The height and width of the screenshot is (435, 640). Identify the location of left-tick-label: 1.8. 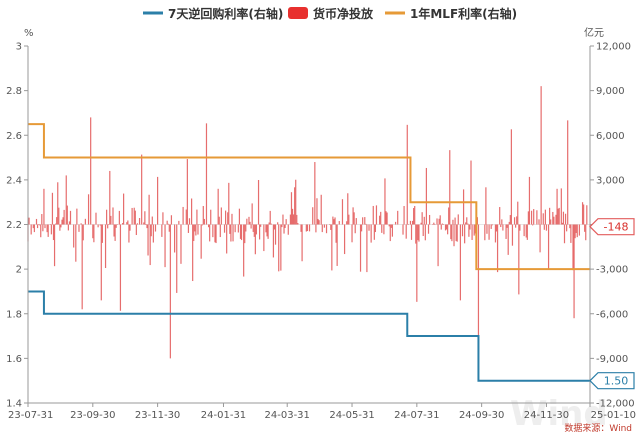
(14, 314).